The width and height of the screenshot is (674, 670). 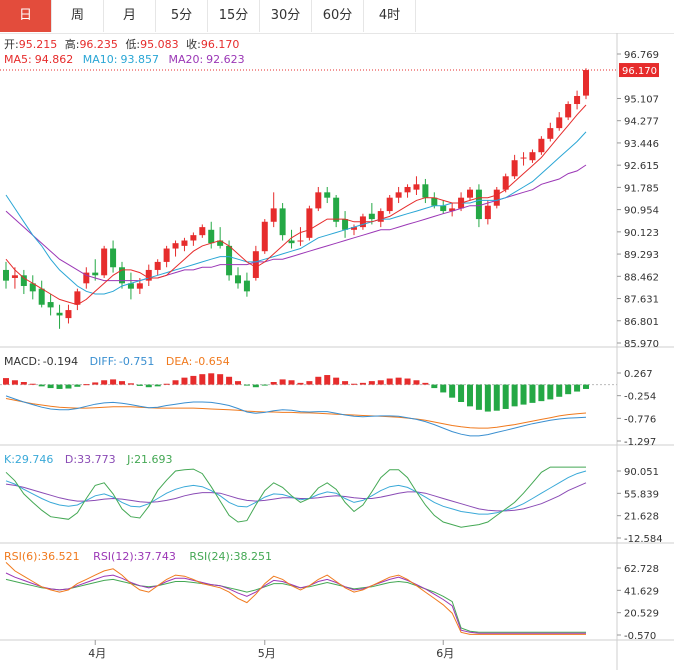 What do you see at coordinates (640, 636) in the screenshot?
I see `rsi-axis-tick-label: -0.570` at bounding box center [640, 636].